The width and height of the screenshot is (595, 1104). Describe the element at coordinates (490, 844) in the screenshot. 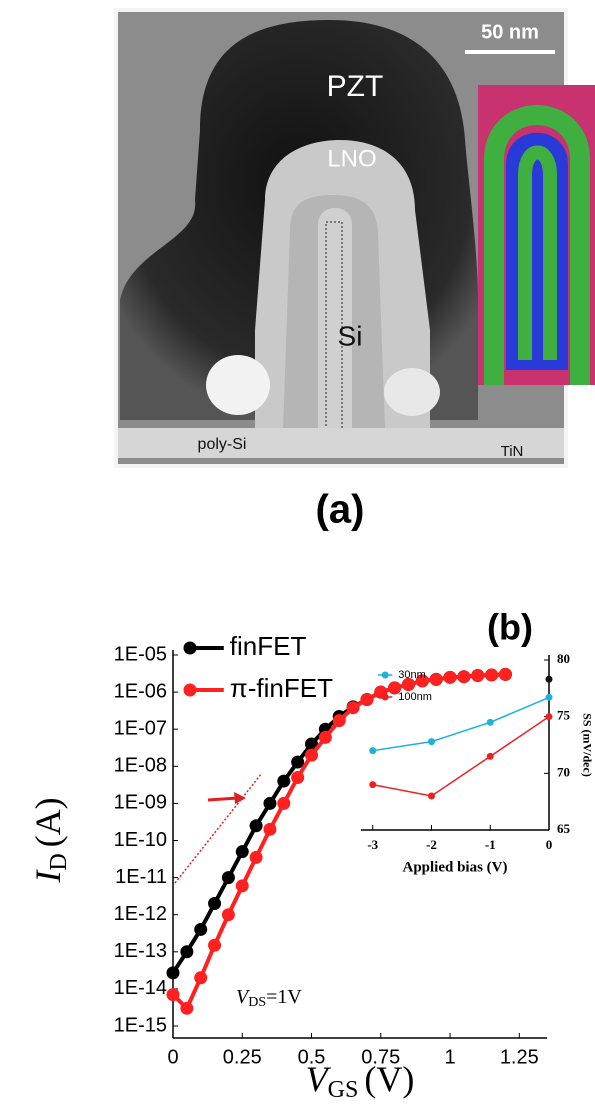

I see `x-tick-label: -1` at that location.